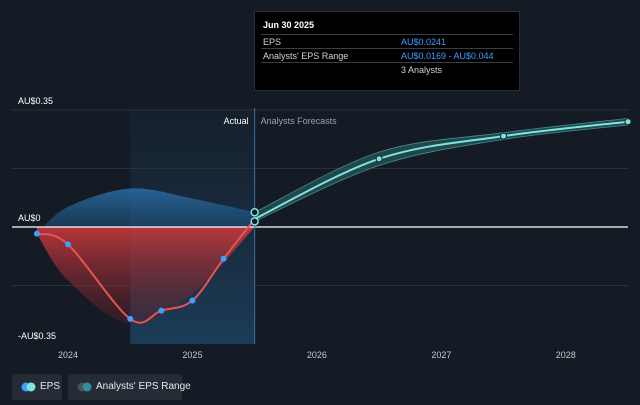  I want to click on historic-range-area-upper, so click(145, 211).